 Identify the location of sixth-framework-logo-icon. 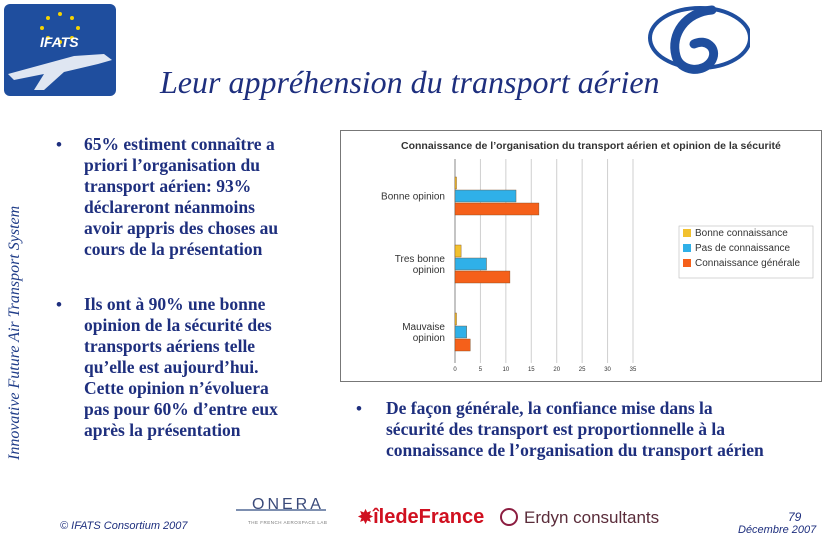
(699, 39).